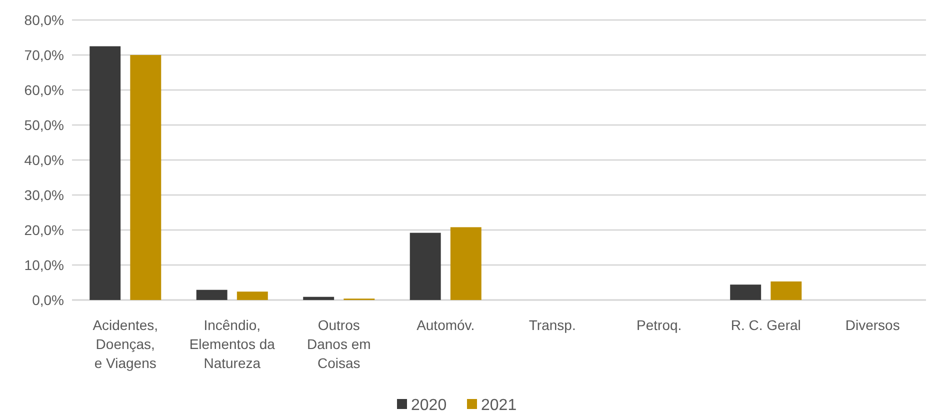  What do you see at coordinates (445, 325) in the screenshot?
I see `x-tick-label: Automóv.` at bounding box center [445, 325].